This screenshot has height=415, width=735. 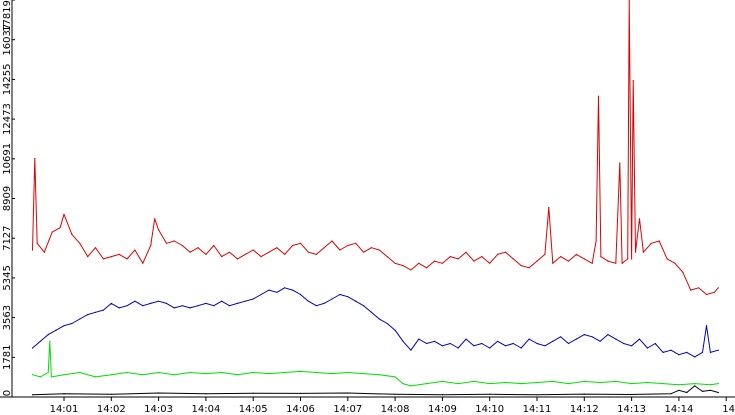 I want to click on y-tick-label: 1781, so click(x=7, y=357).